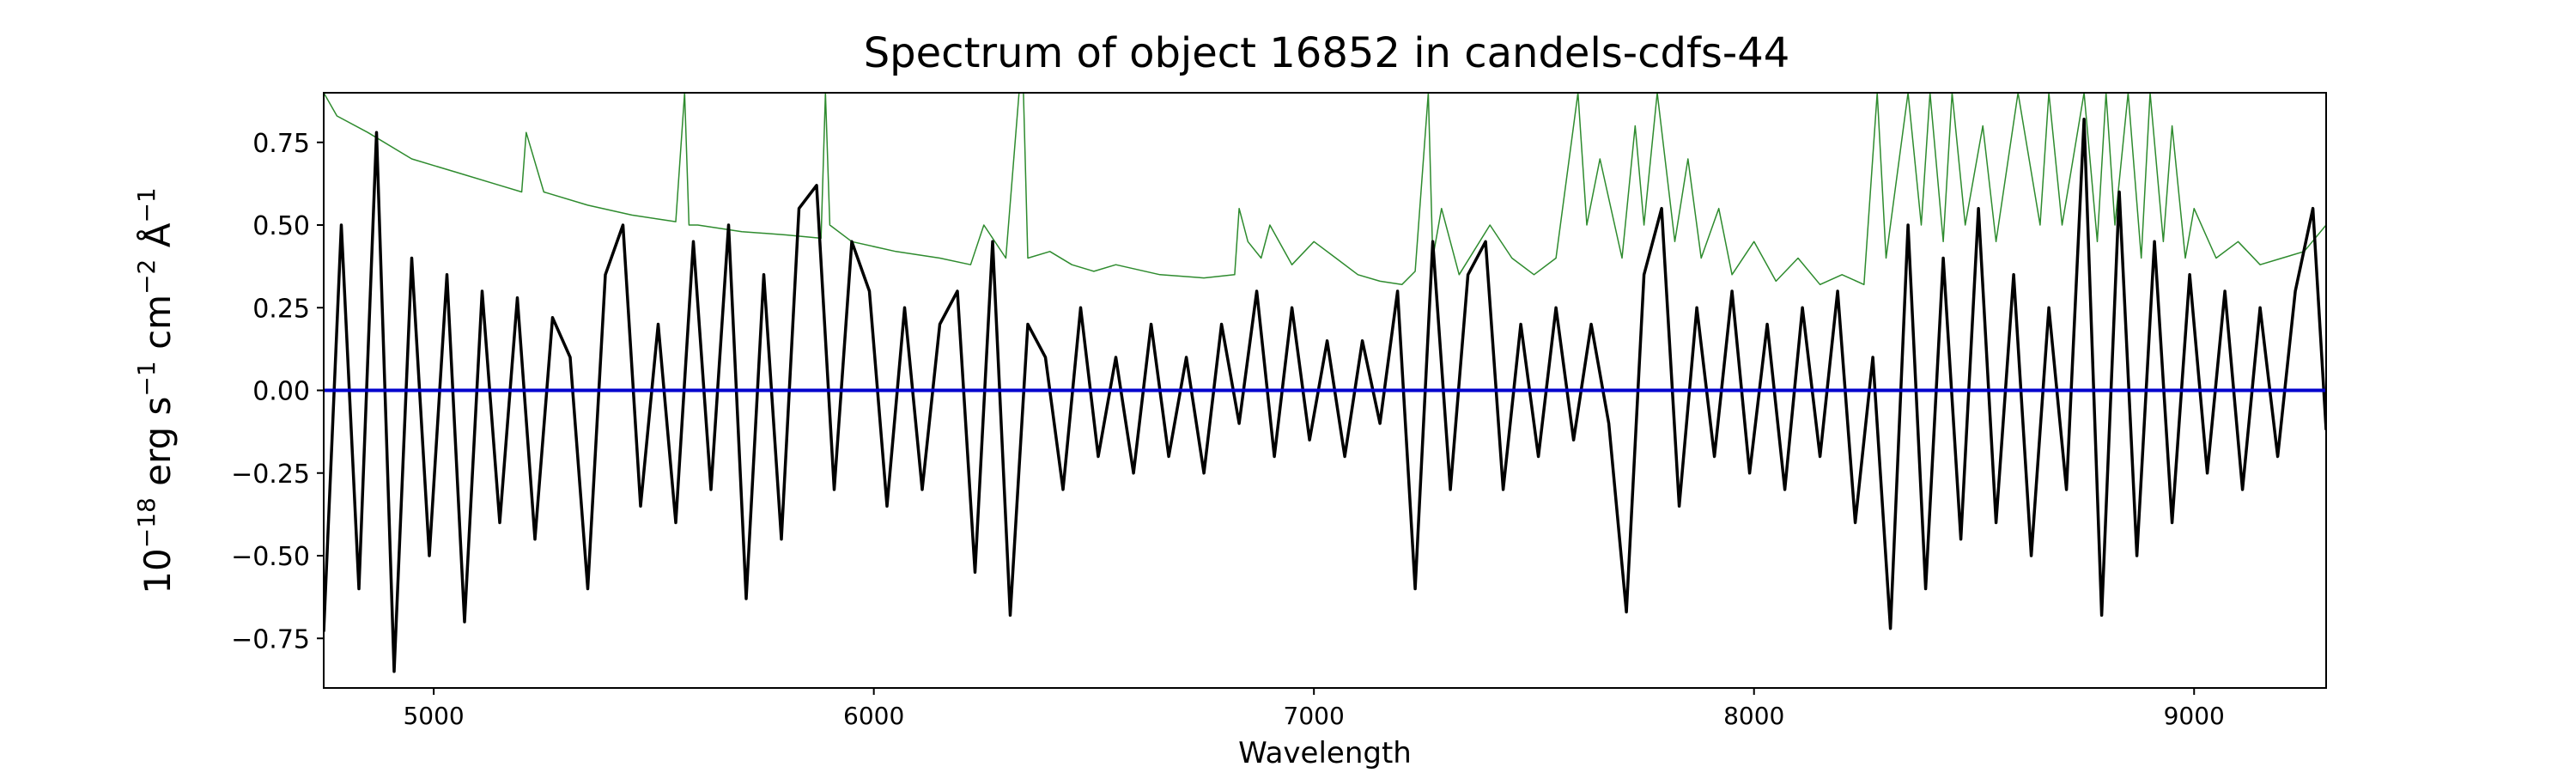 The height and width of the screenshot is (773, 2576). I want to click on y-axis-label-prefix: 10, so click(158, 570).